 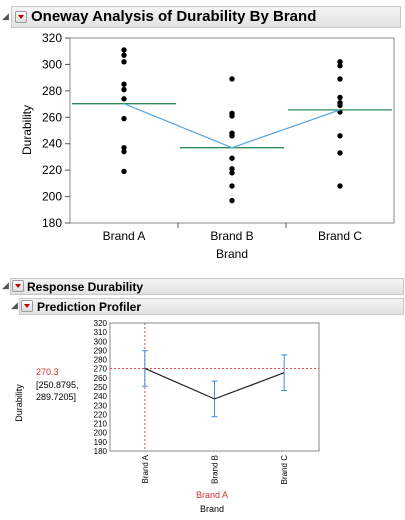 I want to click on oneway-x-tick-label: Brand A, so click(x=124, y=236).